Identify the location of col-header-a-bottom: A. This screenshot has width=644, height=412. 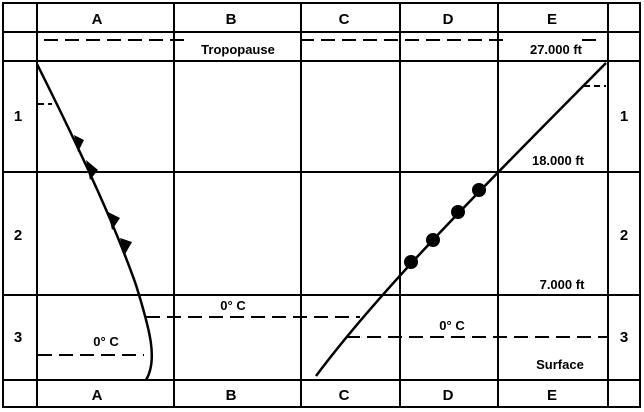
(97, 395).